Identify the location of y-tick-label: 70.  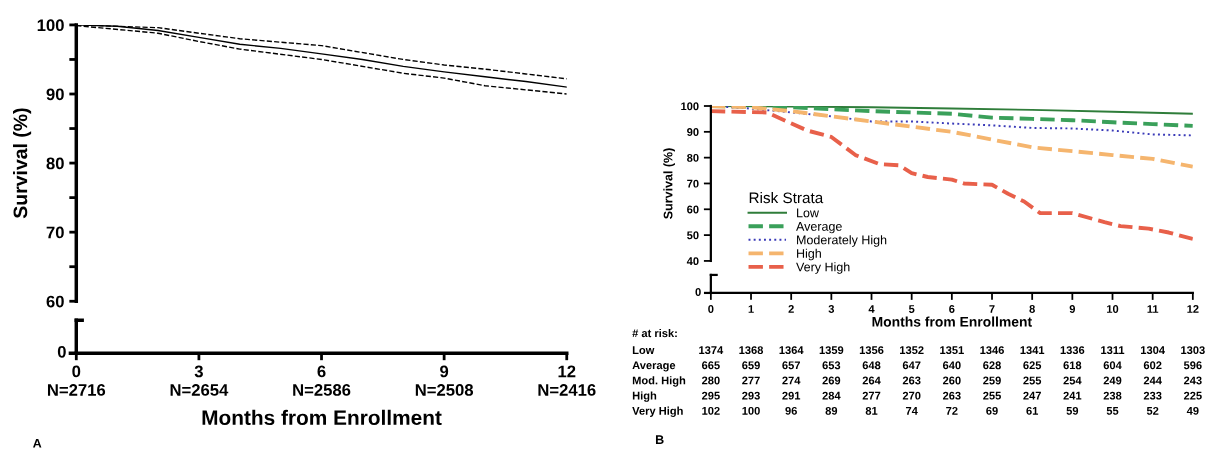
(693, 183).